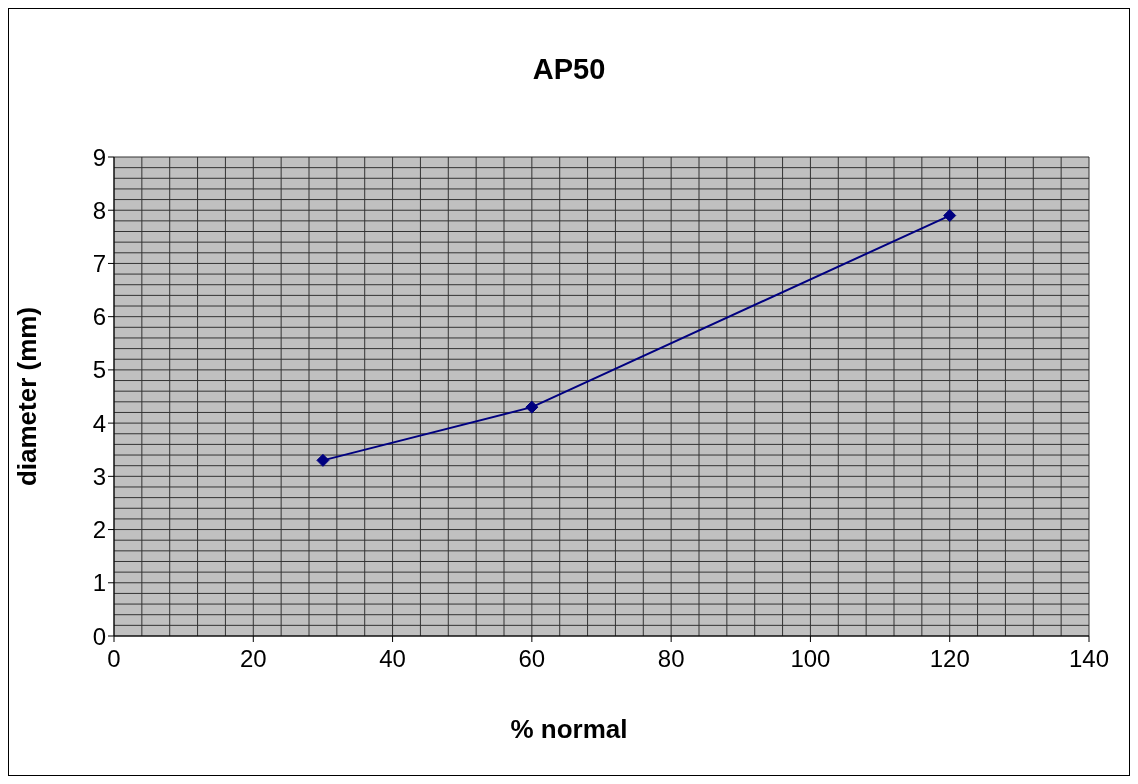  Describe the element at coordinates (1089, 659) in the screenshot. I see `x-tick-label: 140` at that location.